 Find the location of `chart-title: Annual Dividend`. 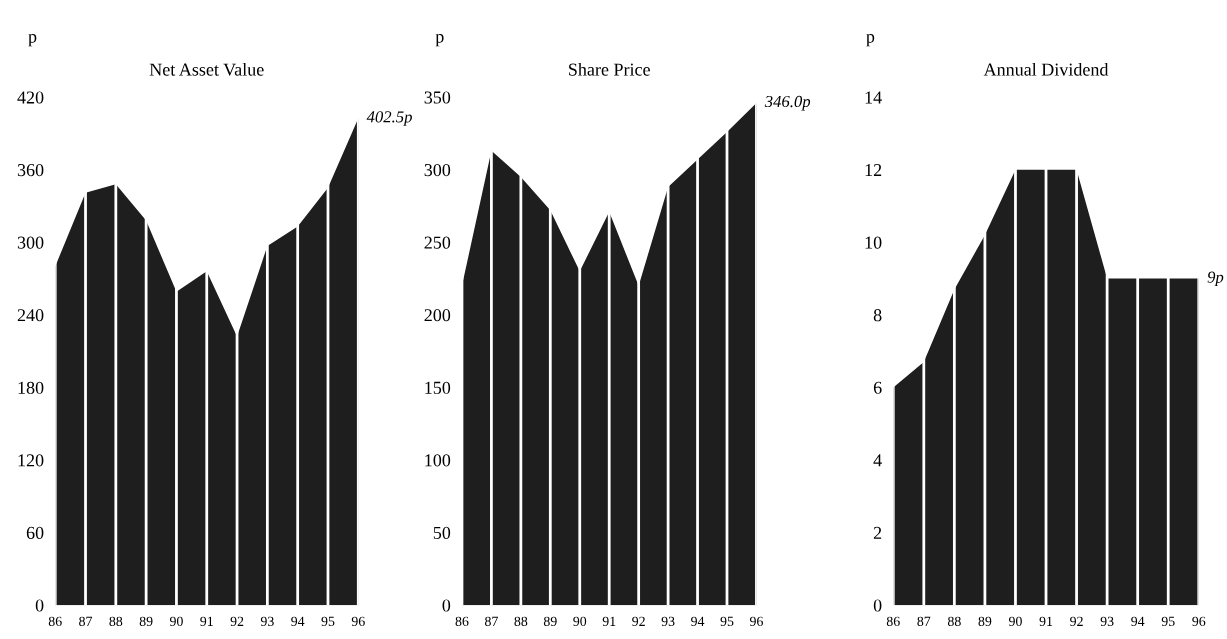

chart-title: Annual Dividend is located at coordinates (1046, 69).